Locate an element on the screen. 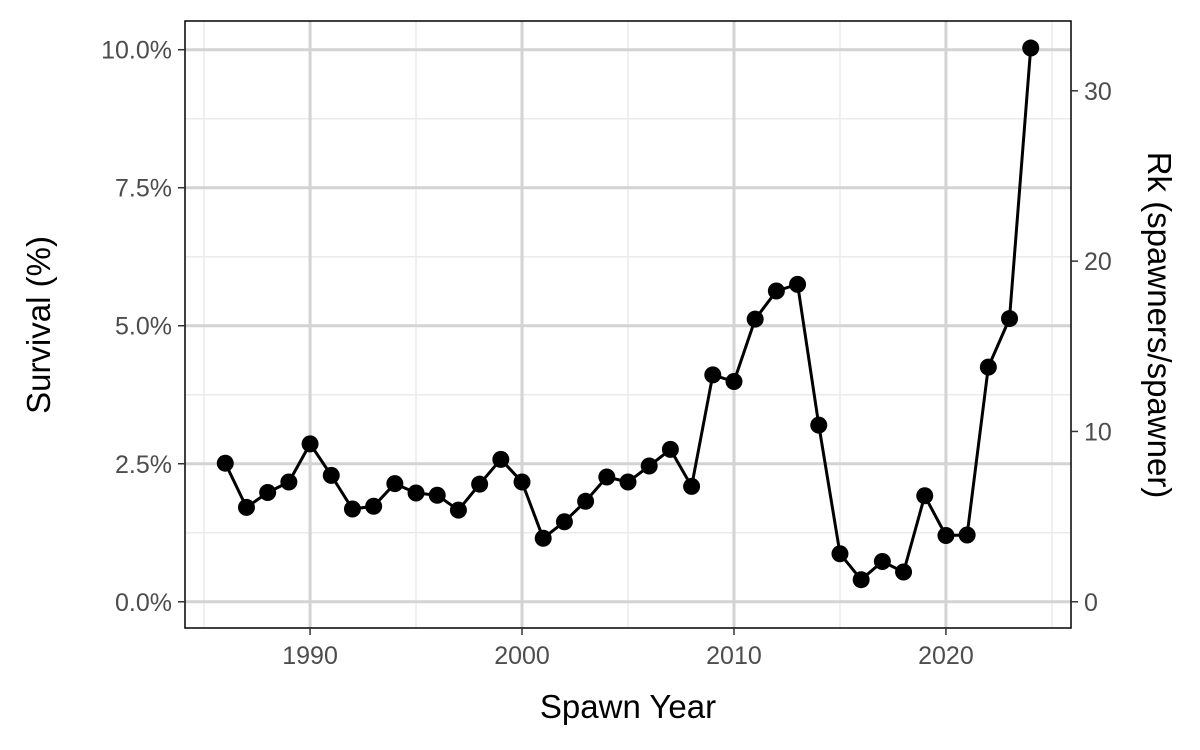  y2-tick-label: 10 is located at coordinates (1098, 432).